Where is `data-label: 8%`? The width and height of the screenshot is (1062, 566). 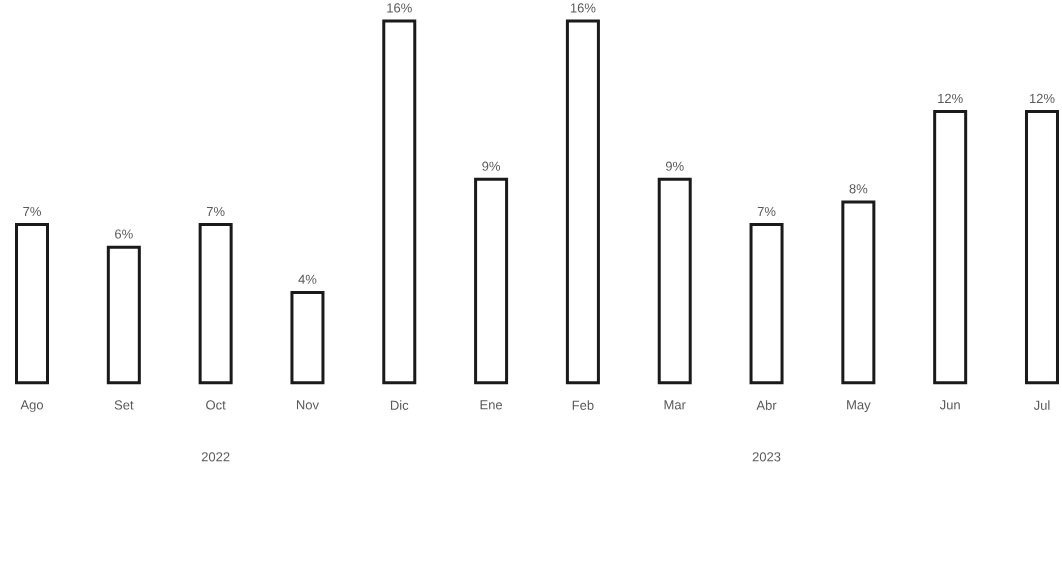 data-label: 8% is located at coordinates (858, 189).